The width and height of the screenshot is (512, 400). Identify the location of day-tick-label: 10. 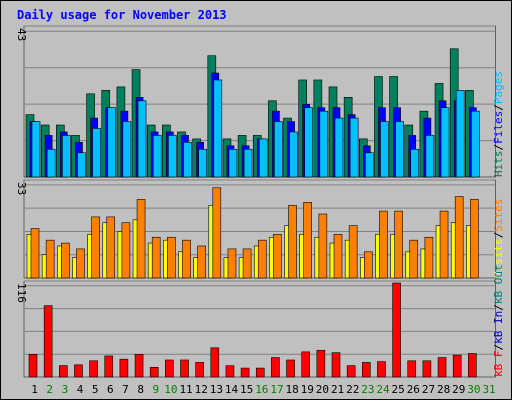
(170, 389).